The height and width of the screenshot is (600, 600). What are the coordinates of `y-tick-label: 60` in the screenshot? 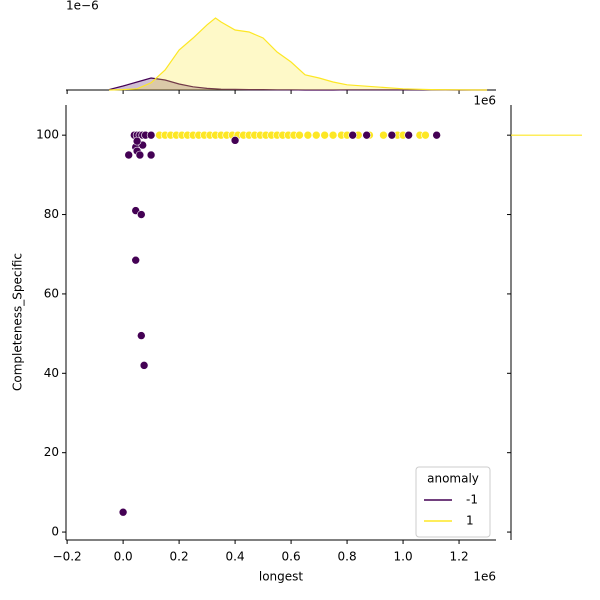 It's located at (51, 293).